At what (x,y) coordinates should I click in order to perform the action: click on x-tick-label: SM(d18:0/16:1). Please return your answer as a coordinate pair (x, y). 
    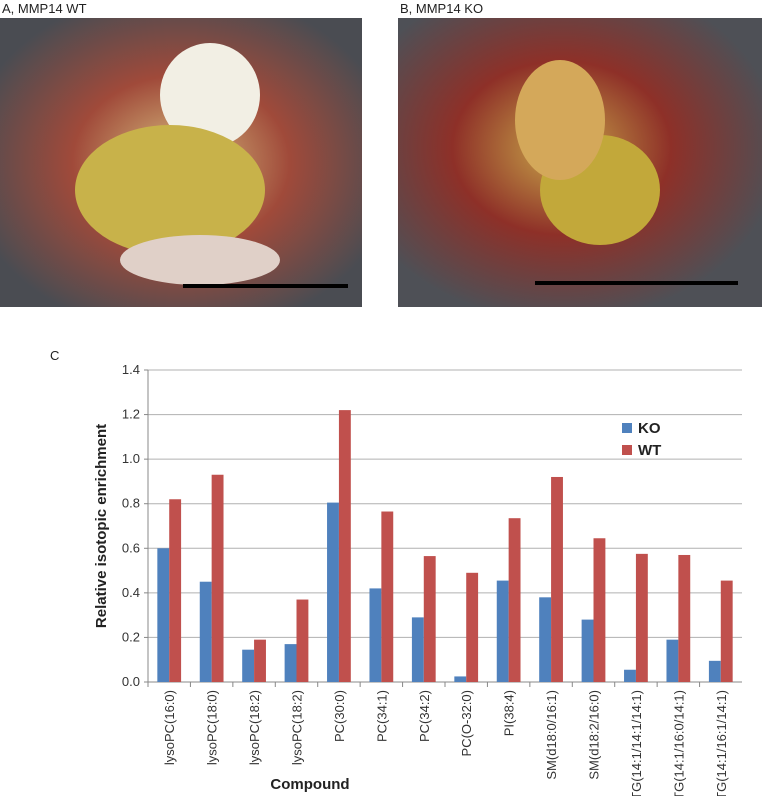
    Looking at the image, I should click on (551, 735).